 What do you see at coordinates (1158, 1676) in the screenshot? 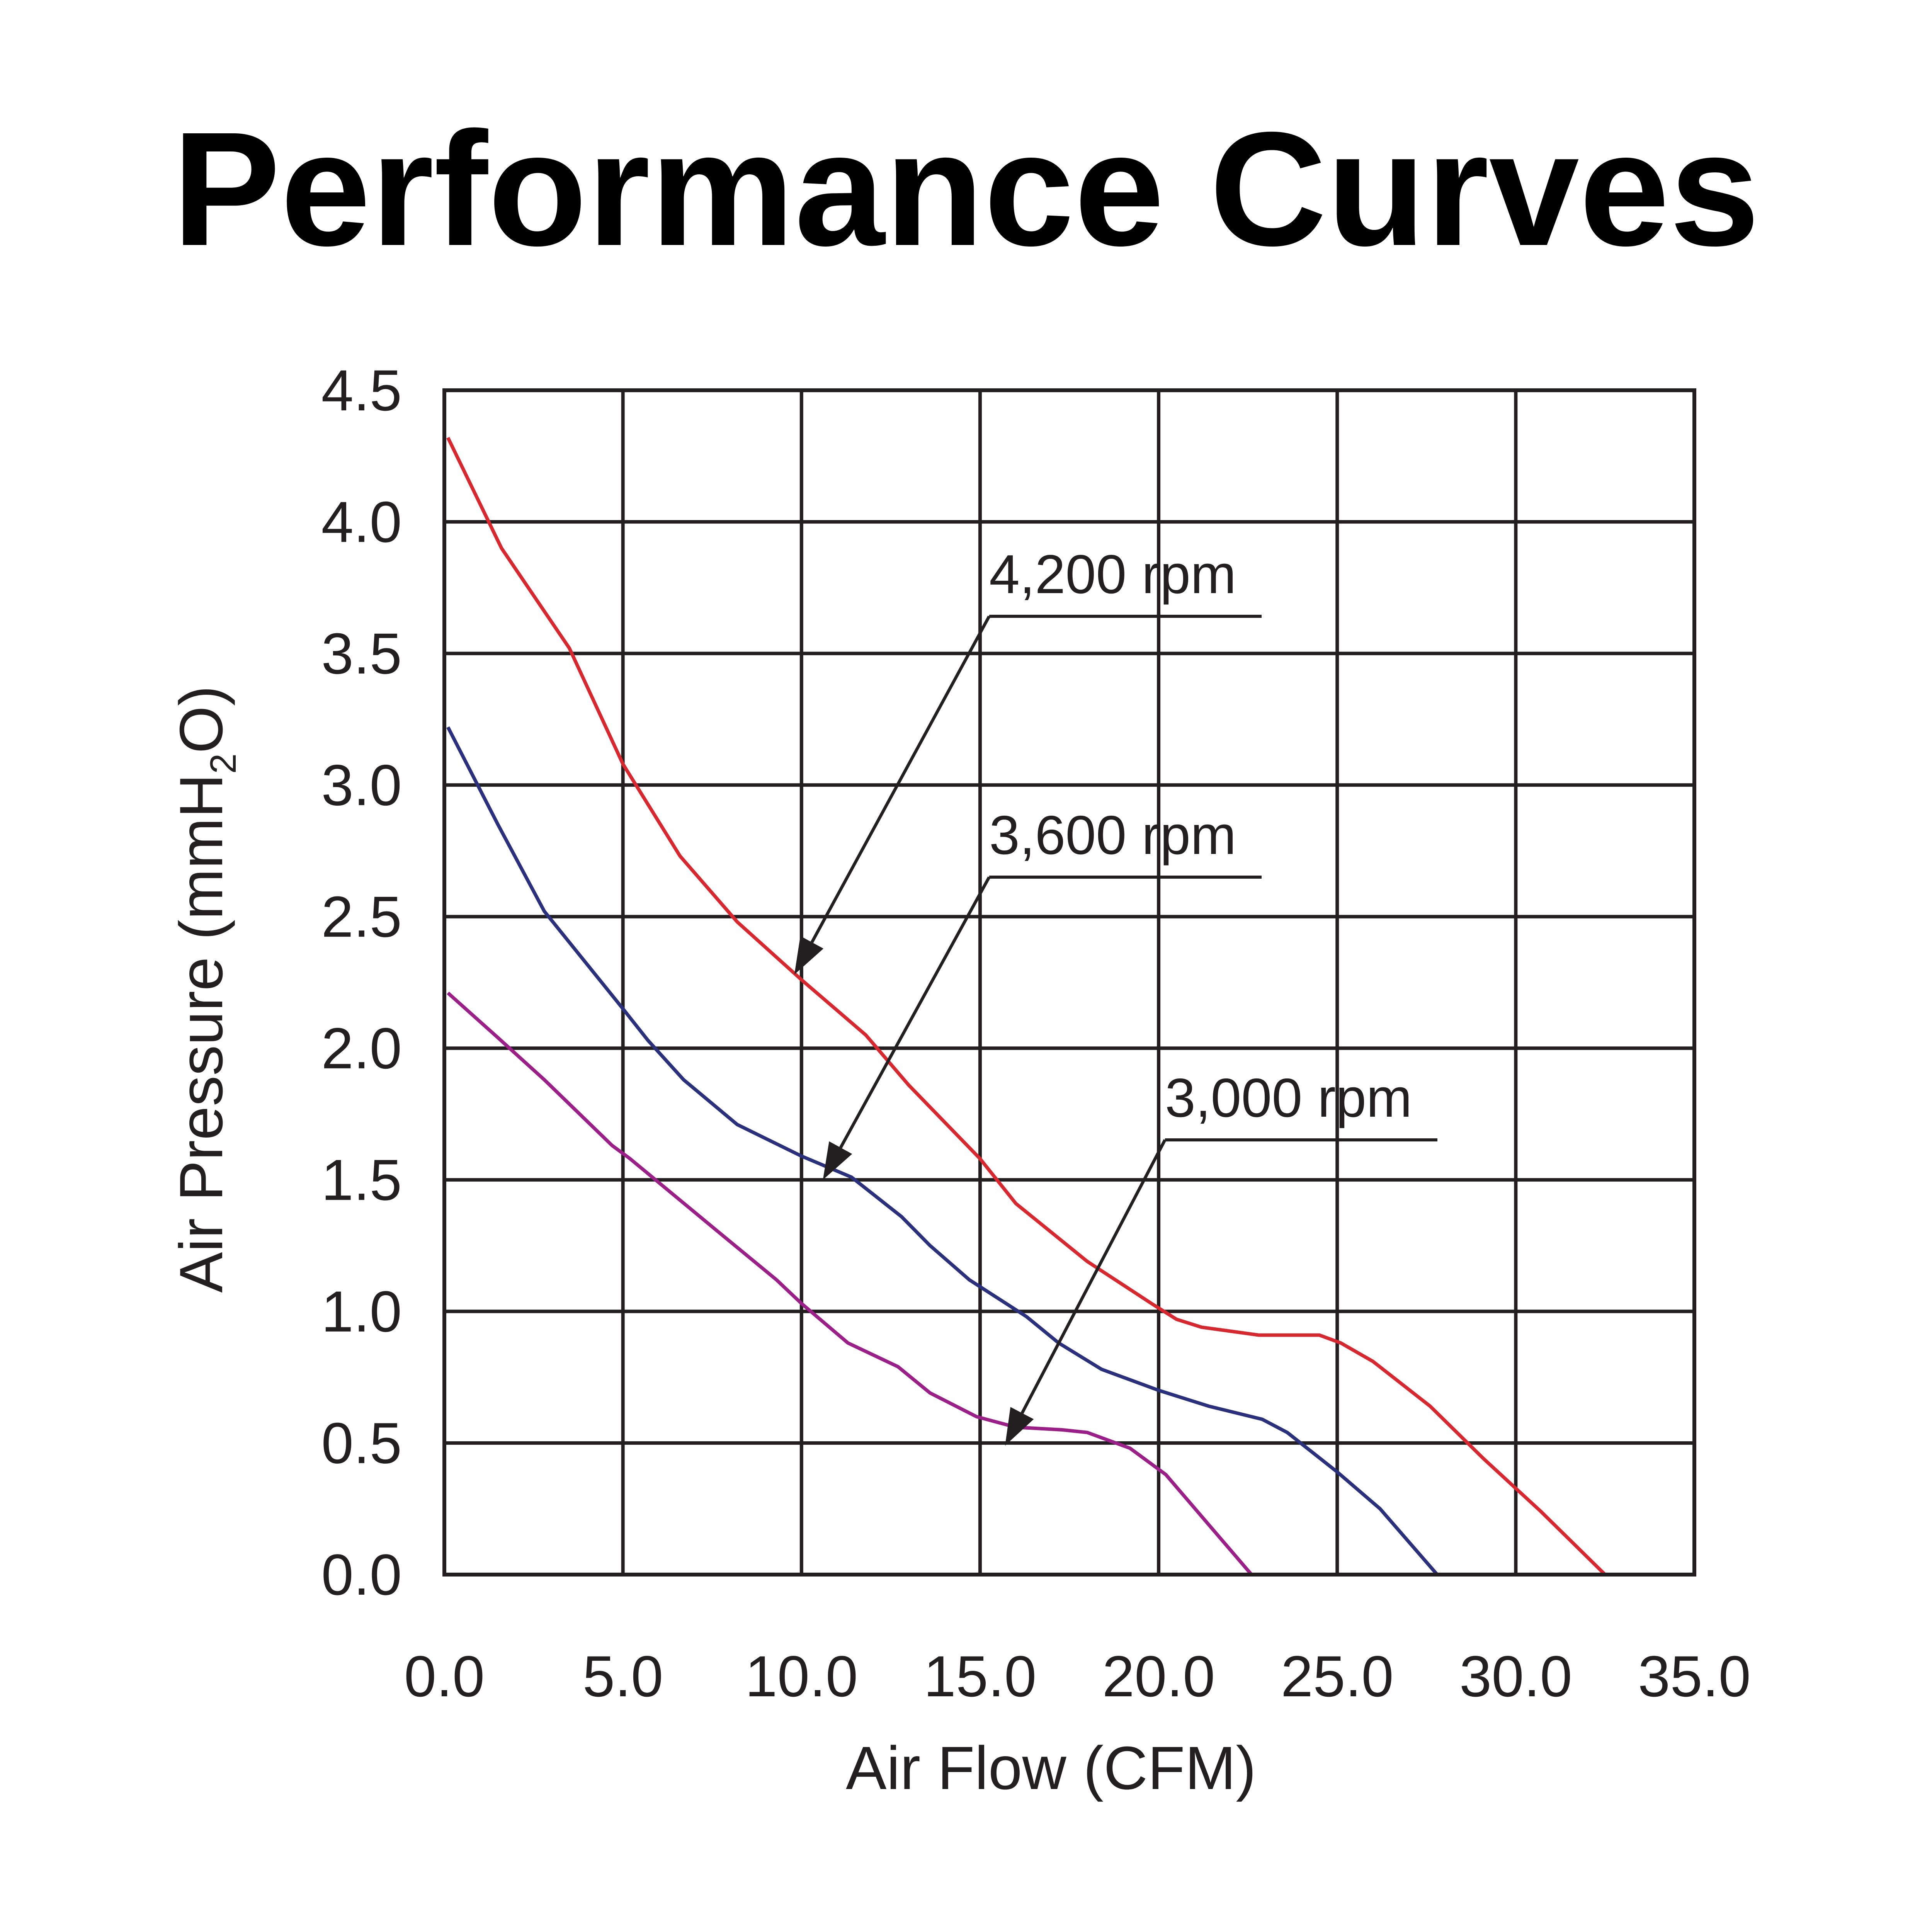
I see `x-tick-label: 20.0` at bounding box center [1158, 1676].